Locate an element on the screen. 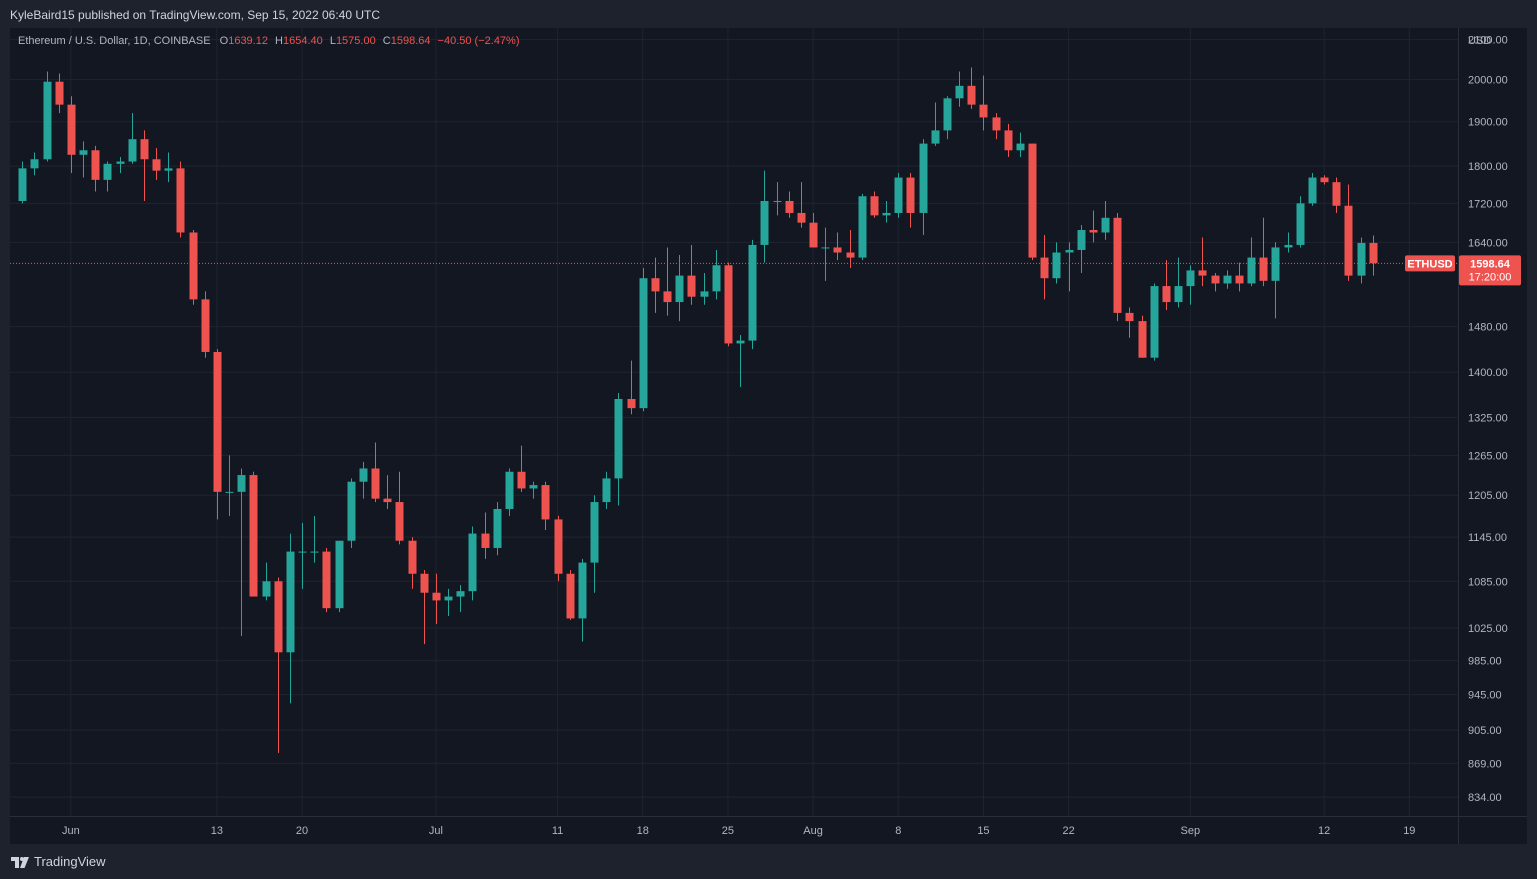 Image resolution: width=1537 pixels, height=879 pixels. y-tick-label: 1400.00 is located at coordinates (1488, 373).